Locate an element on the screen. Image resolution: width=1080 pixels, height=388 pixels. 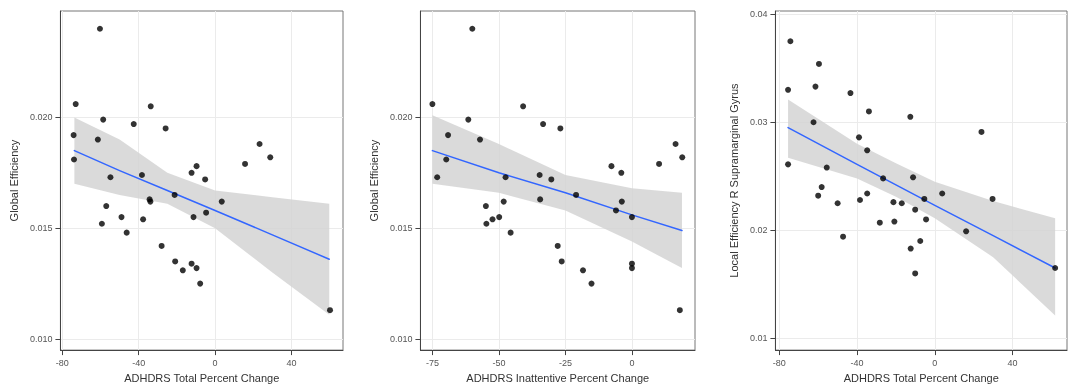
x-axis-title: ADHDRS Total Percent Change is located at coordinates (202, 377).